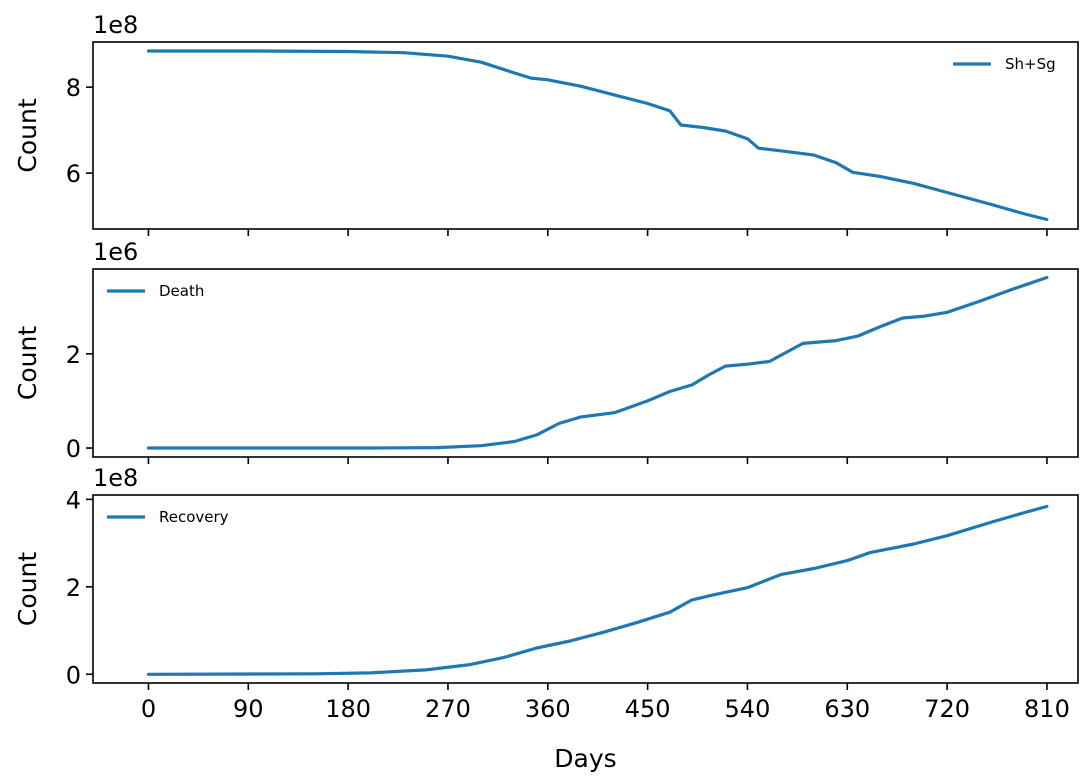 This screenshot has width=1080, height=783. I want to click on x-axis-label: Days, so click(585, 758).